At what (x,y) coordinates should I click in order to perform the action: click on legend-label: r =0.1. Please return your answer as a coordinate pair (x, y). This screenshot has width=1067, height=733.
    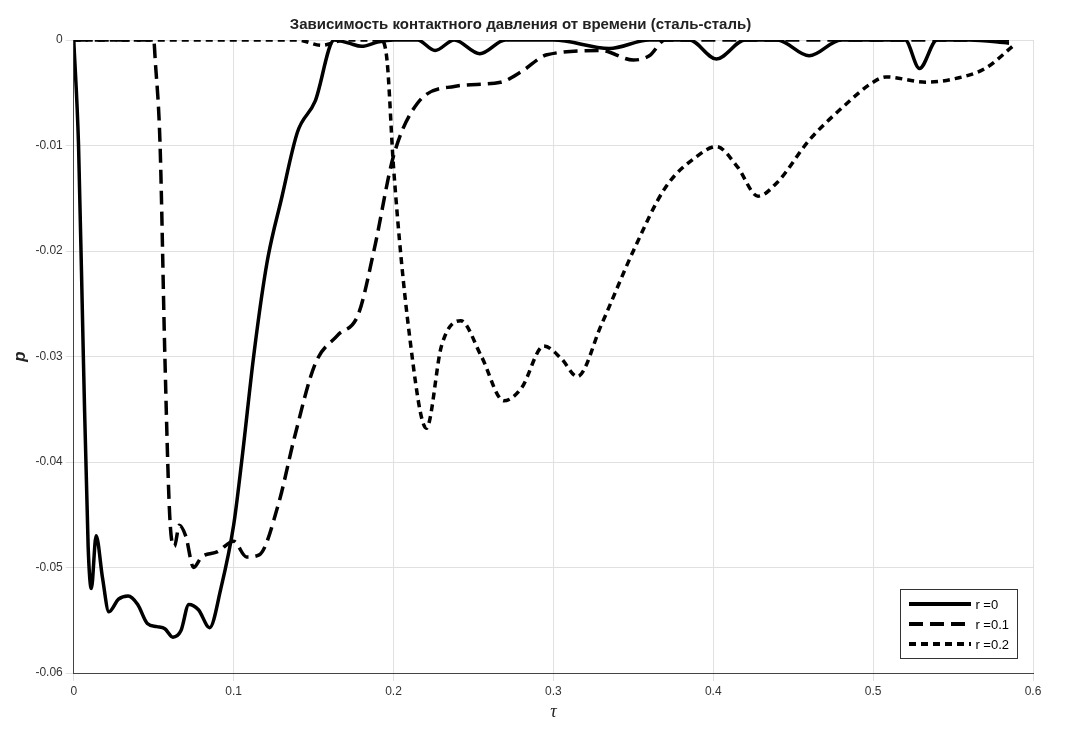
    Looking at the image, I should click on (992, 624).